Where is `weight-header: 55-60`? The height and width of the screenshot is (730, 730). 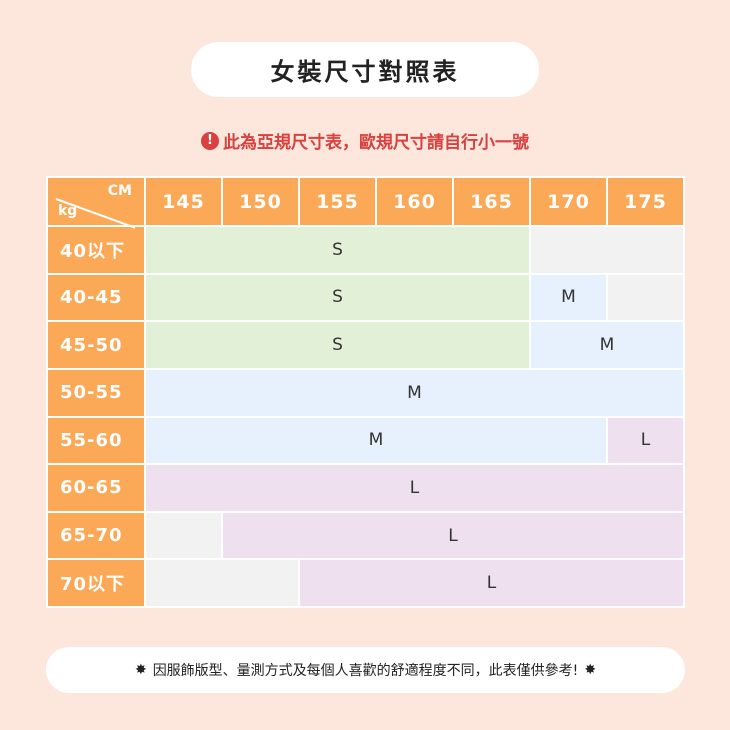 weight-header: 55-60 is located at coordinates (96, 440).